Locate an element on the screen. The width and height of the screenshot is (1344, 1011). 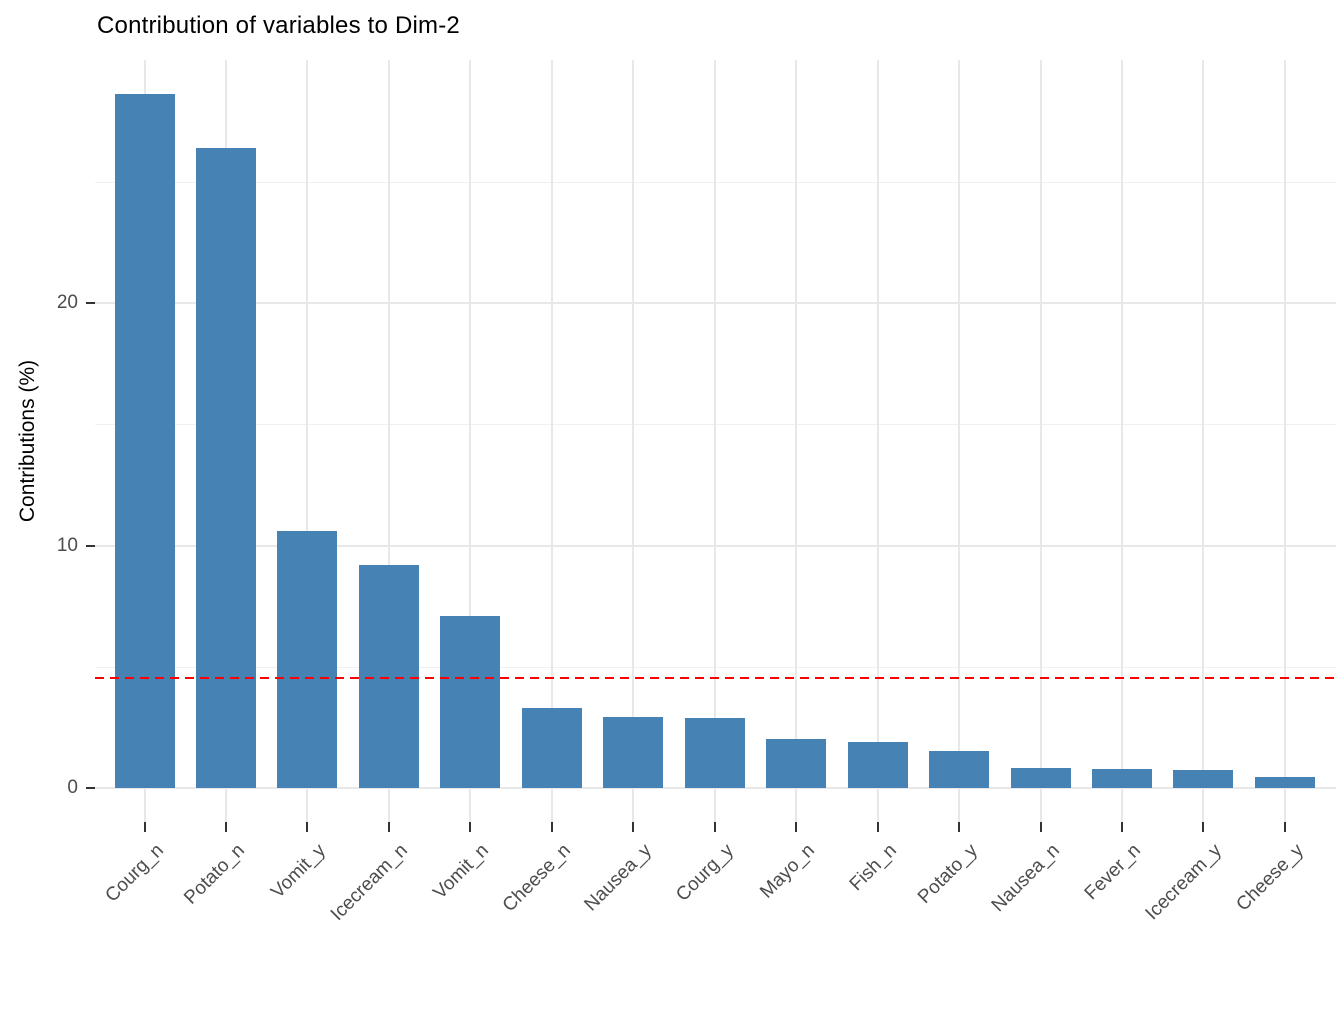
x-tick-label: Cheese_y is located at coordinates (1270, 878).